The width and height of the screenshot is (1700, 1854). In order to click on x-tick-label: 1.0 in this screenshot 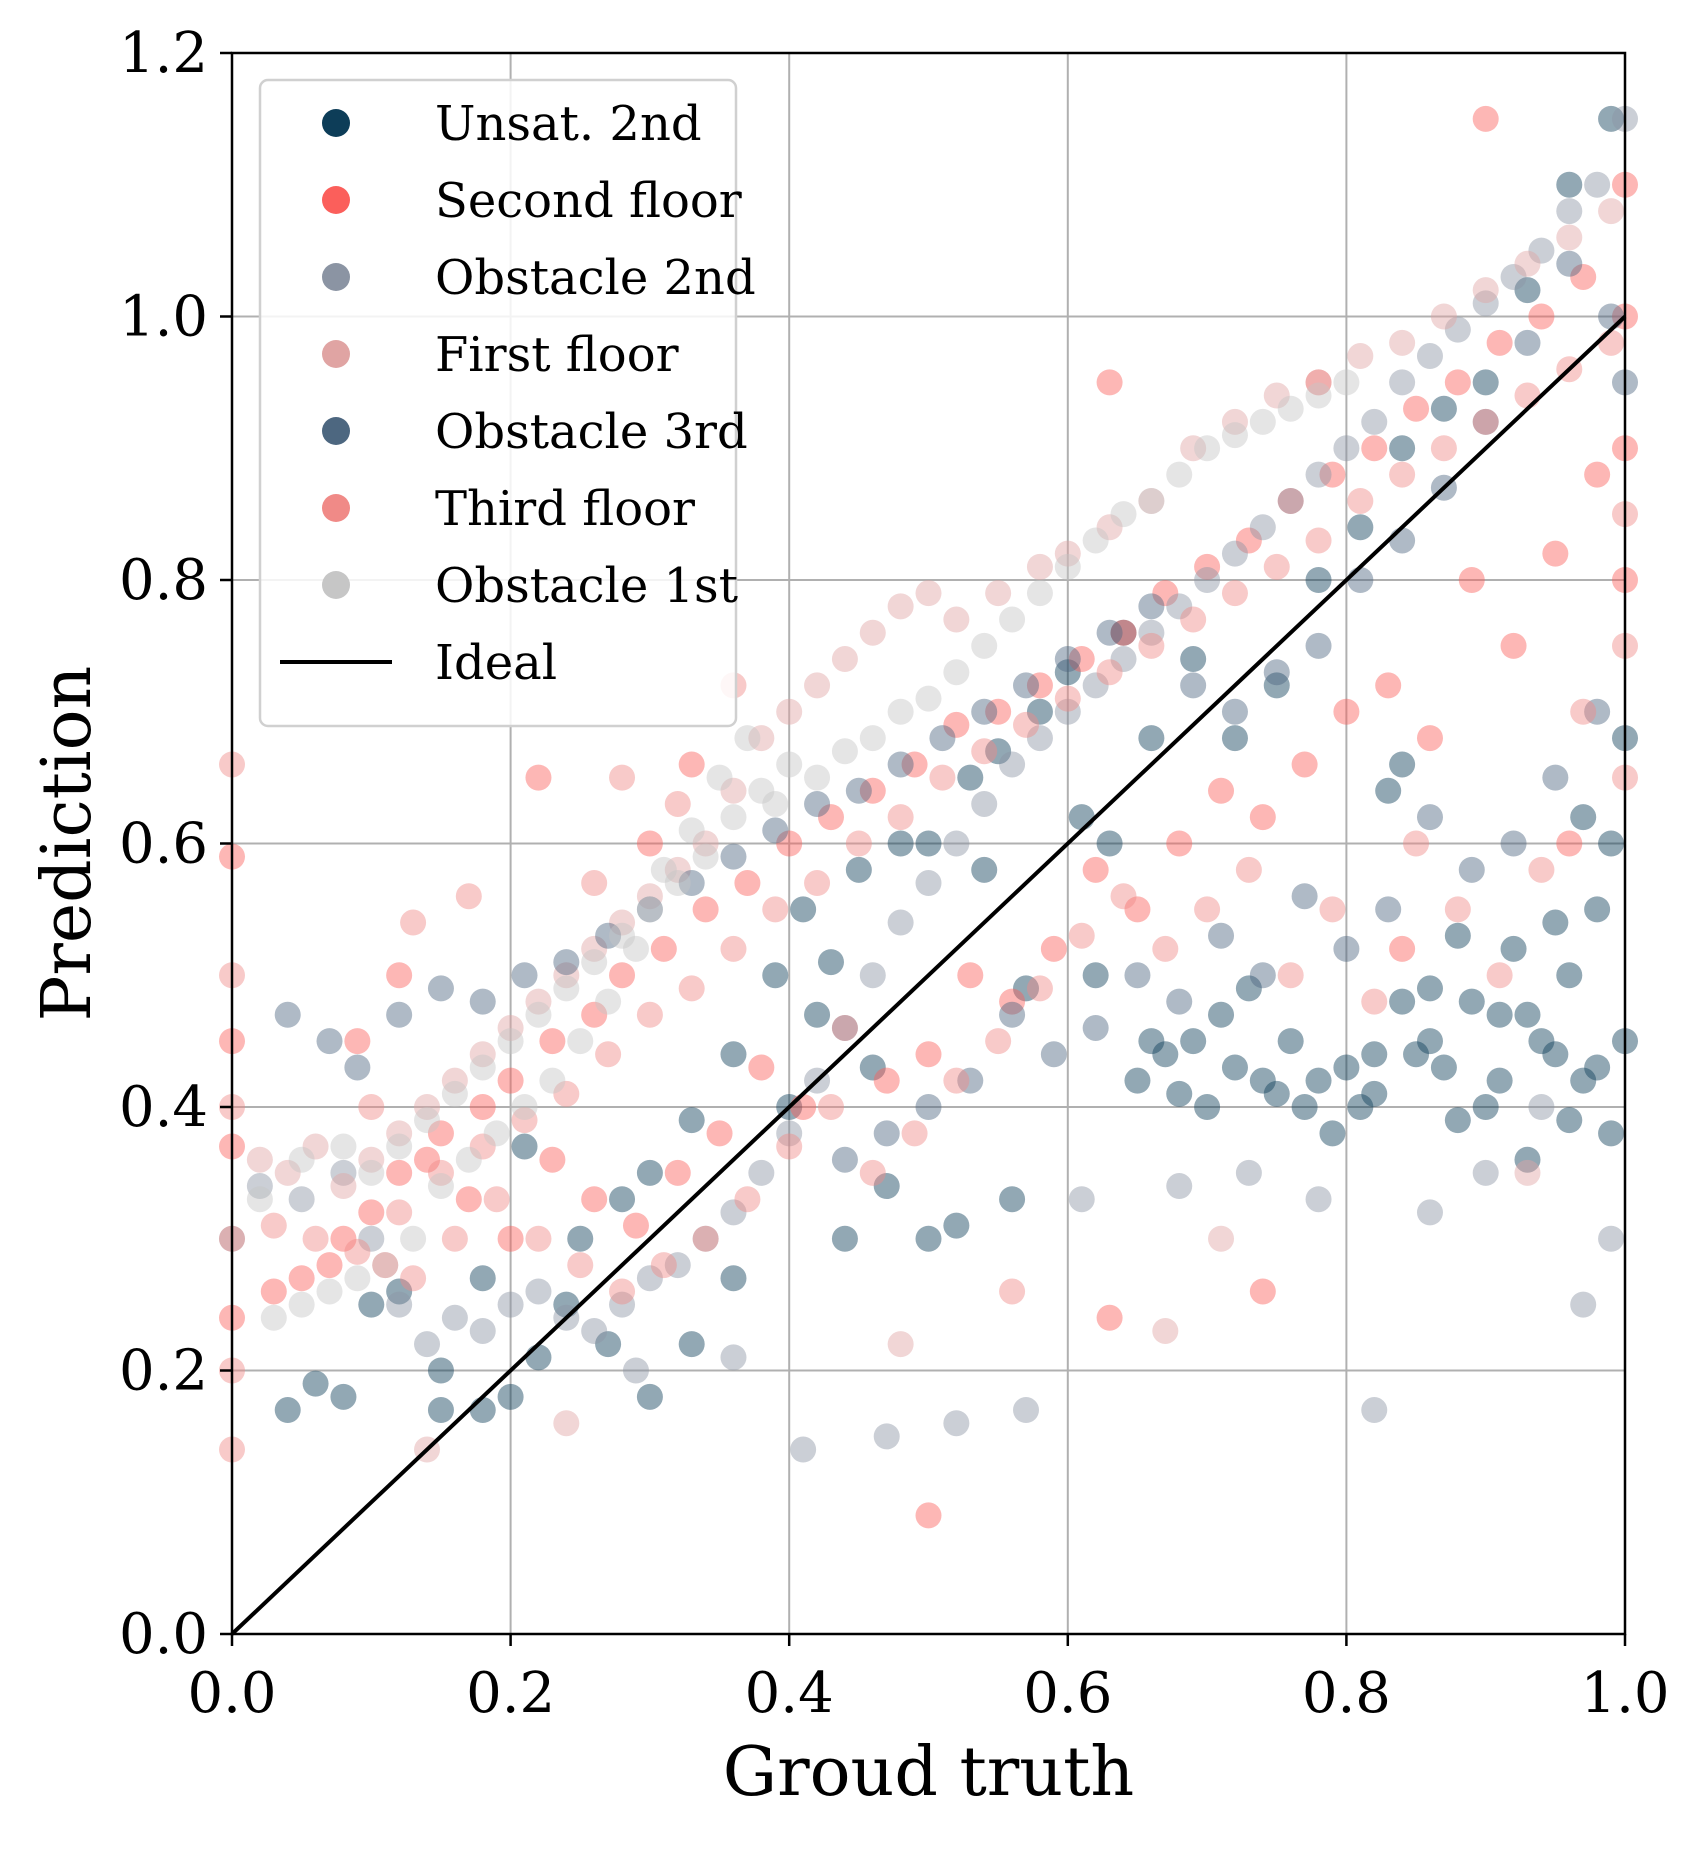, I will do `click(1624, 1693)`.